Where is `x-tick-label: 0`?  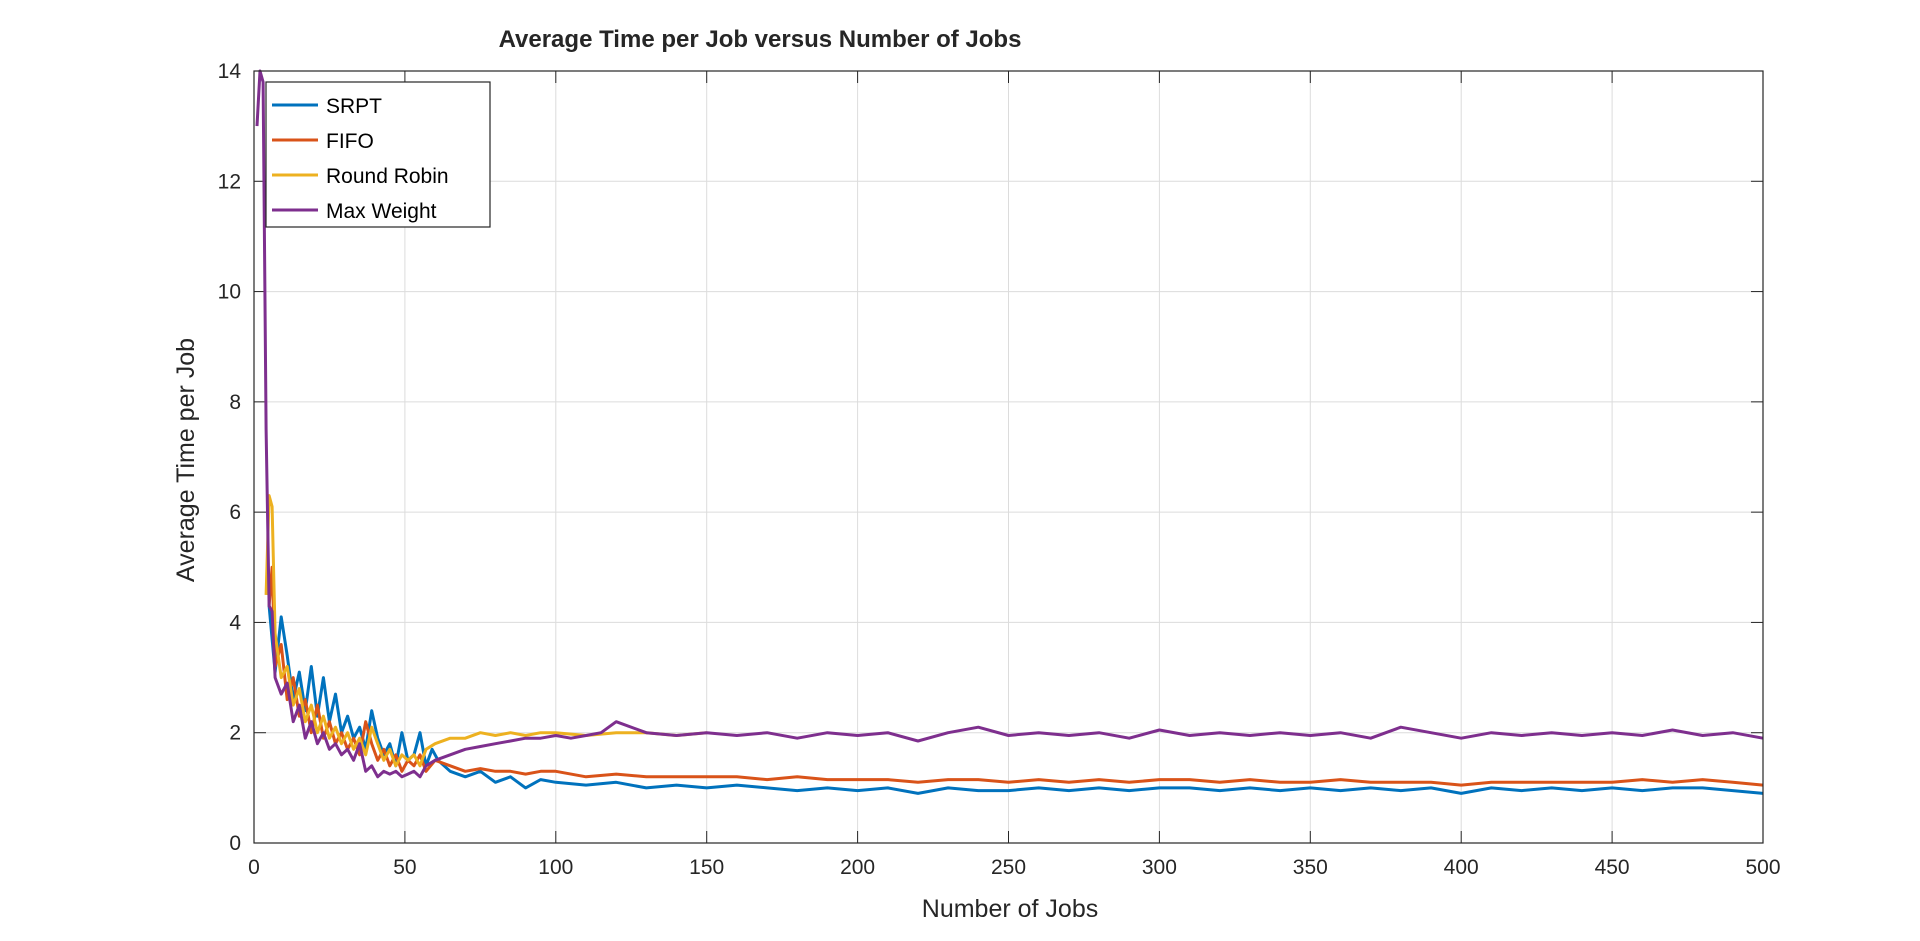 x-tick-label: 0 is located at coordinates (254, 867).